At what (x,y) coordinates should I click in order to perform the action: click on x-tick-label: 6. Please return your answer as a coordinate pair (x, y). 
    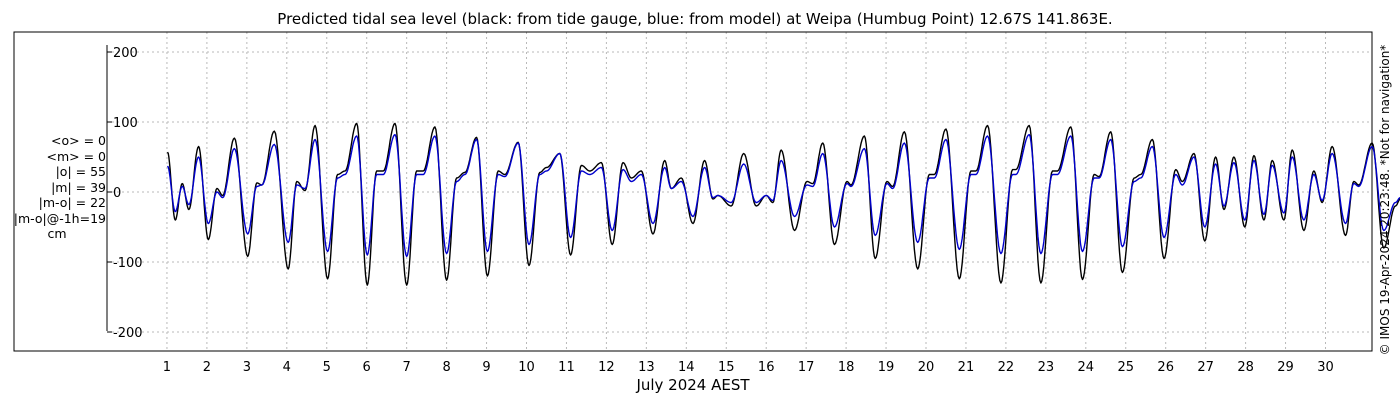
    Looking at the image, I should click on (367, 367).